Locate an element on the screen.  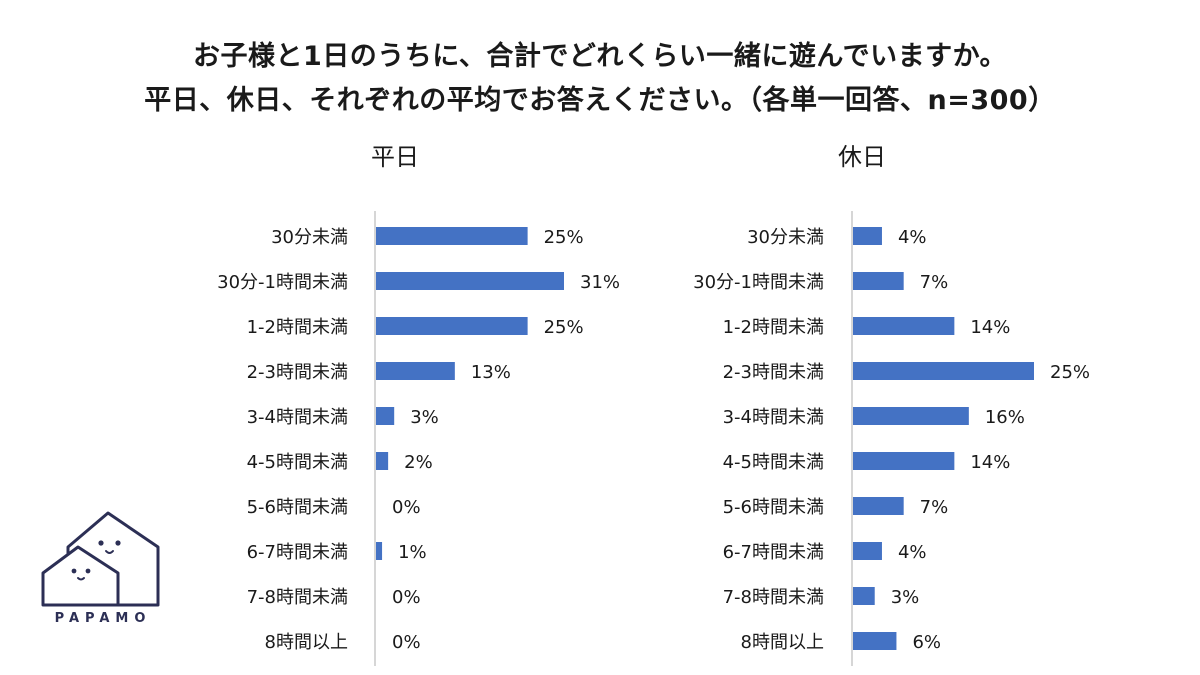
holiday-category-label: 1-2時間未満 is located at coordinates (773, 327).